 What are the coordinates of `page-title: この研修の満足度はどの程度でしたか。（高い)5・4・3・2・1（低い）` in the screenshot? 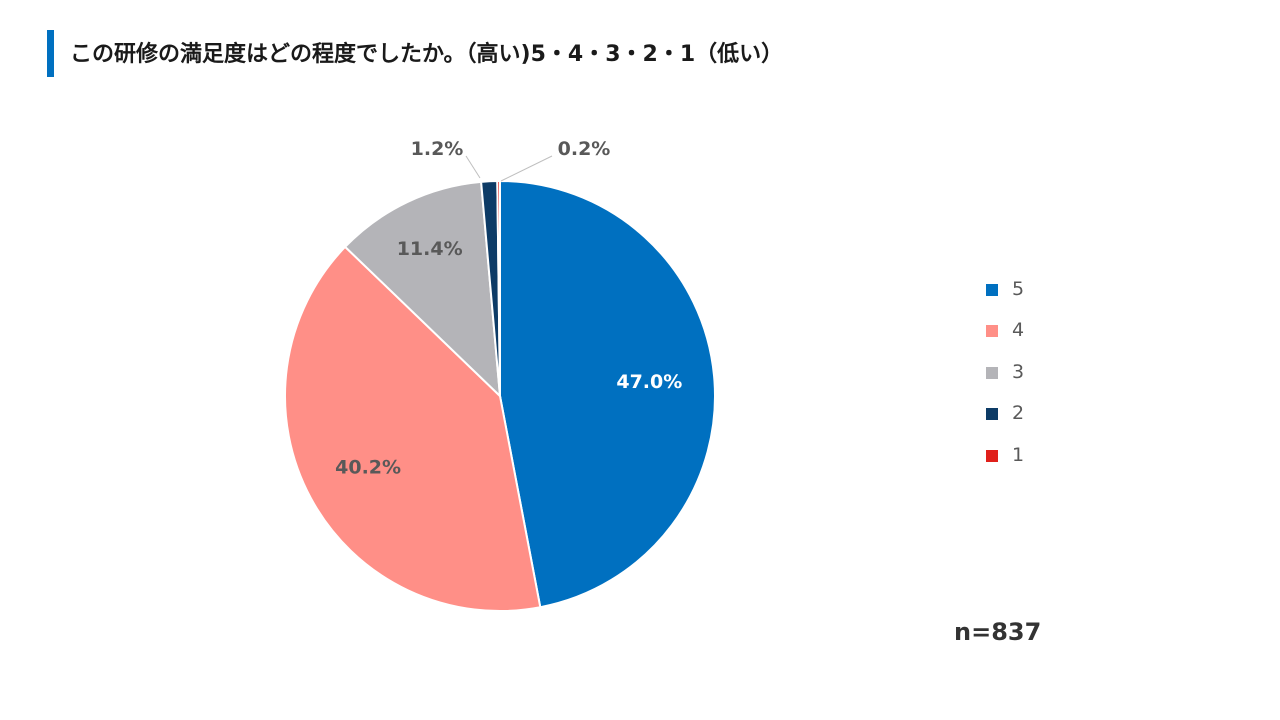 It's located at (427, 54).